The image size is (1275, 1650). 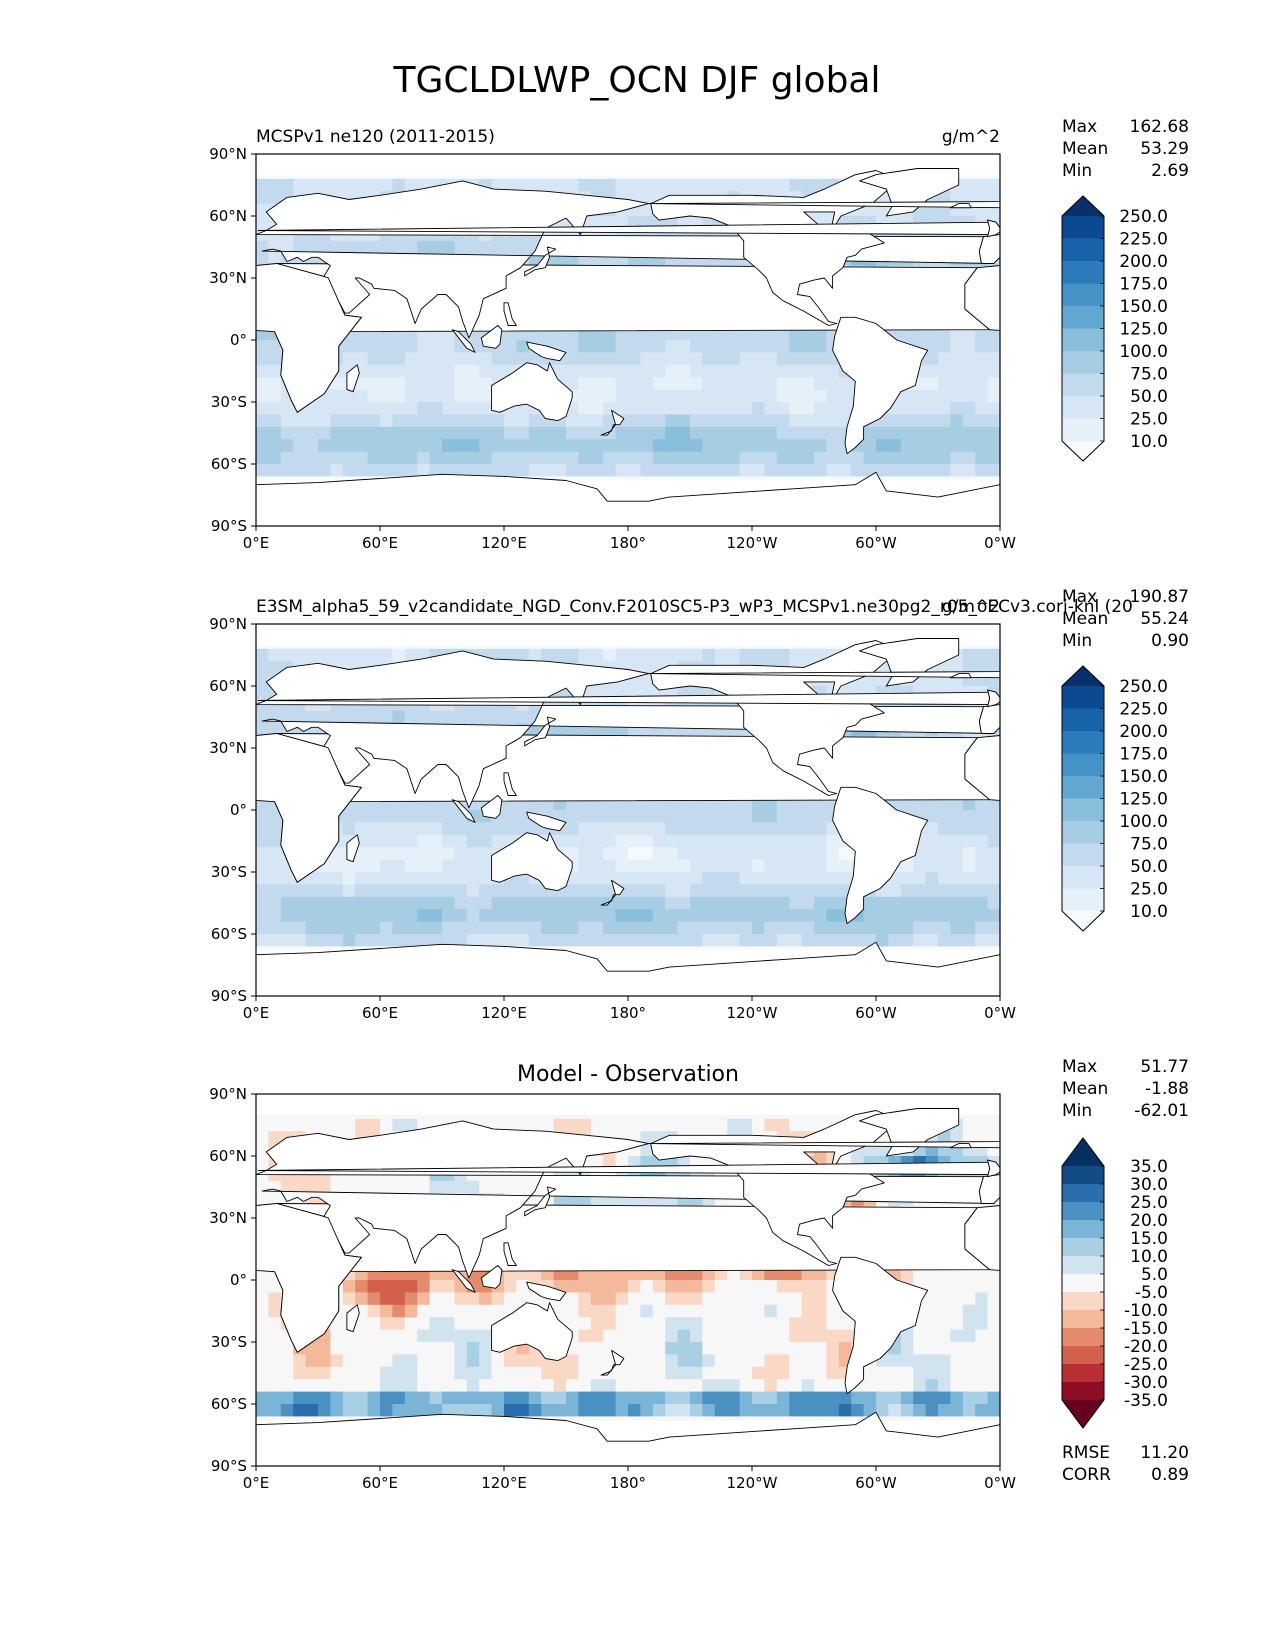 What do you see at coordinates (1077, 641) in the screenshot?
I see `stat-label: Min` at bounding box center [1077, 641].